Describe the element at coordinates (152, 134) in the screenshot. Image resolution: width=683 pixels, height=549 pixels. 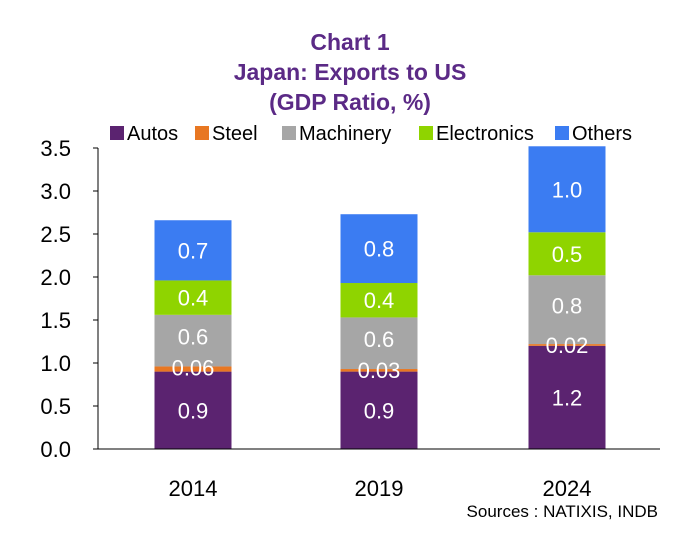
I see `legend-label-autos: Autos` at that location.